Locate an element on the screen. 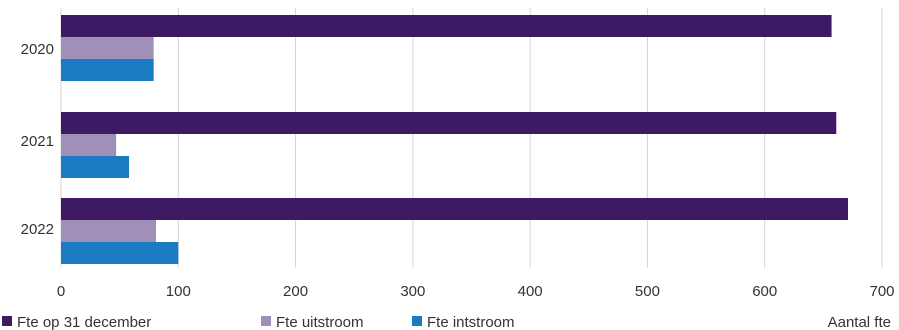 The height and width of the screenshot is (330, 899). bar-2021-fte-uitstroom is located at coordinates (89, 145).